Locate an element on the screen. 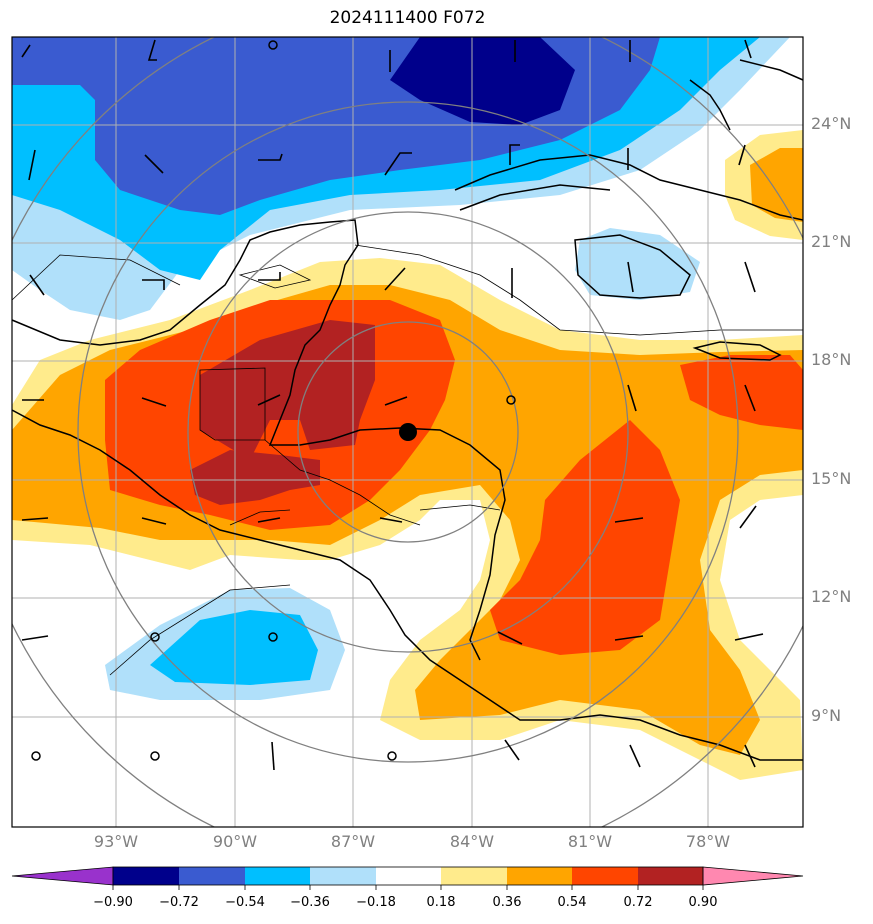 The height and width of the screenshot is (924, 873). latitude-label: 12°N is located at coordinates (831, 596).